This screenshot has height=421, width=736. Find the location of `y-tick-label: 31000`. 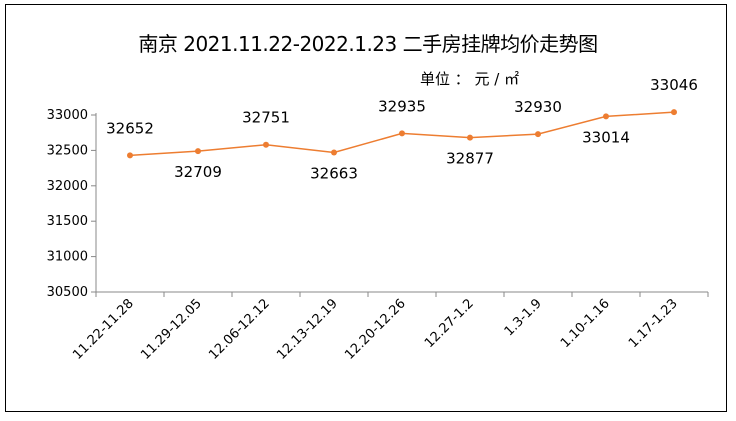

y-tick-label: 31000 is located at coordinates (67, 257).